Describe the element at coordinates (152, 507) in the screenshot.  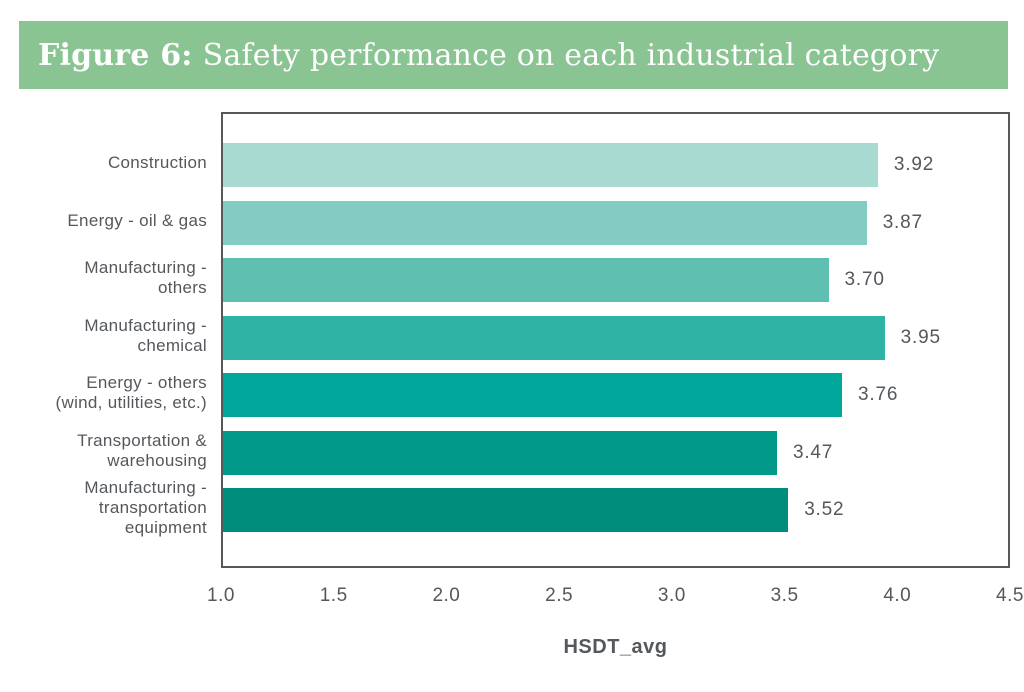
I see `category-label-line: transportation` at that location.